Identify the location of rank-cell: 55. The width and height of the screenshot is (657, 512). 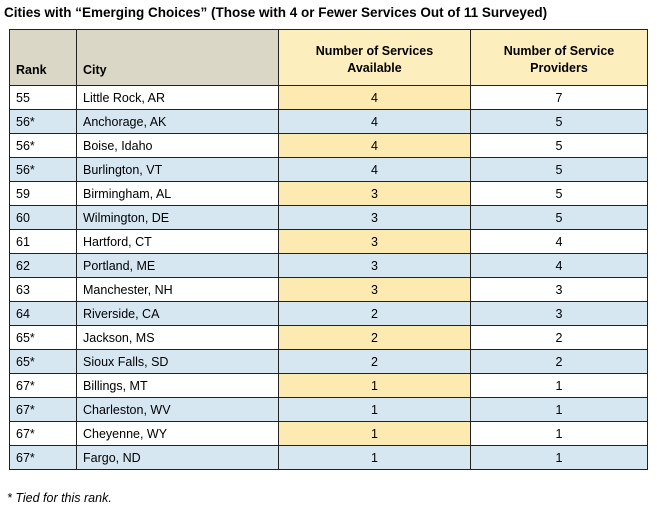
(43, 97).